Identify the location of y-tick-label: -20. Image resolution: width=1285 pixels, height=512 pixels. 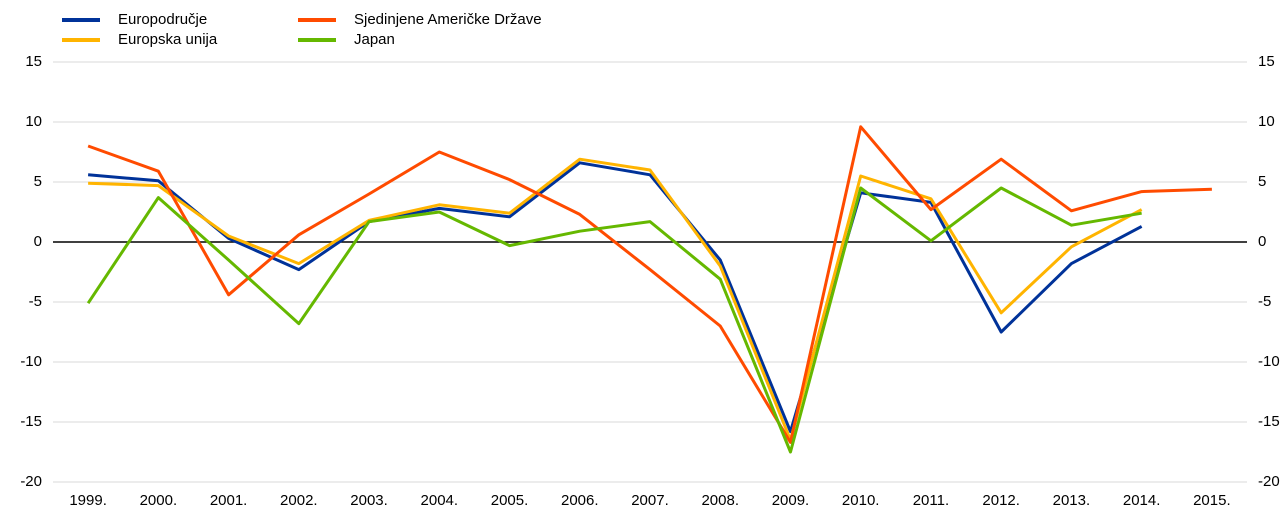
(31, 481).